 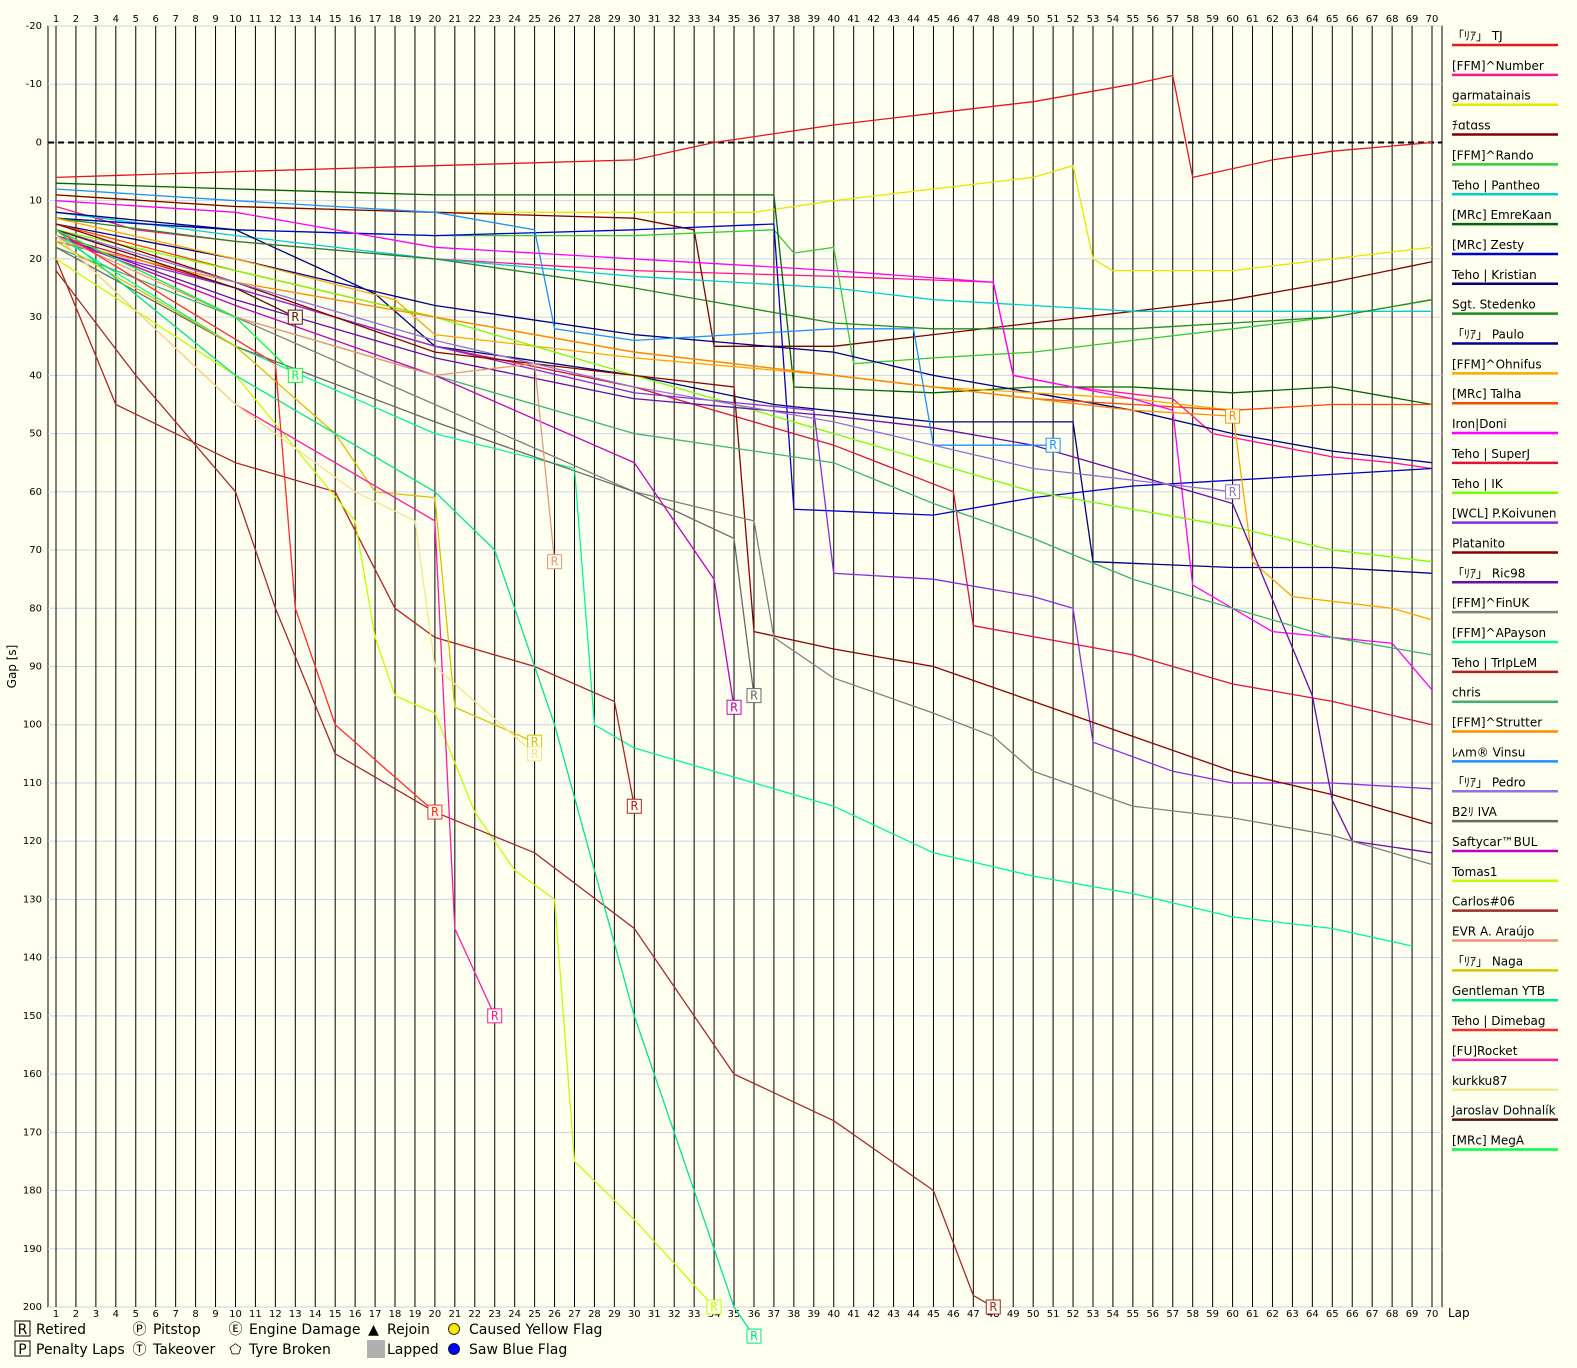 What do you see at coordinates (813, 19) in the screenshot?
I see `x-tick-label-top: 39` at bounding box center [813, 19].